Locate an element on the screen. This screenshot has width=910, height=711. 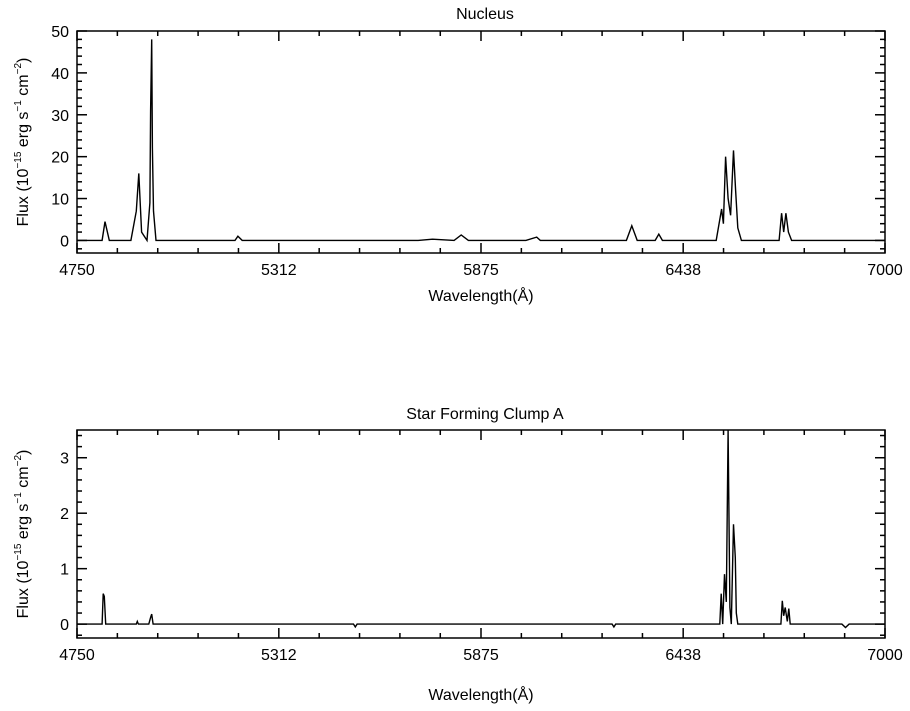
y-tick-label: 2 is located at coordinates (64, 514).